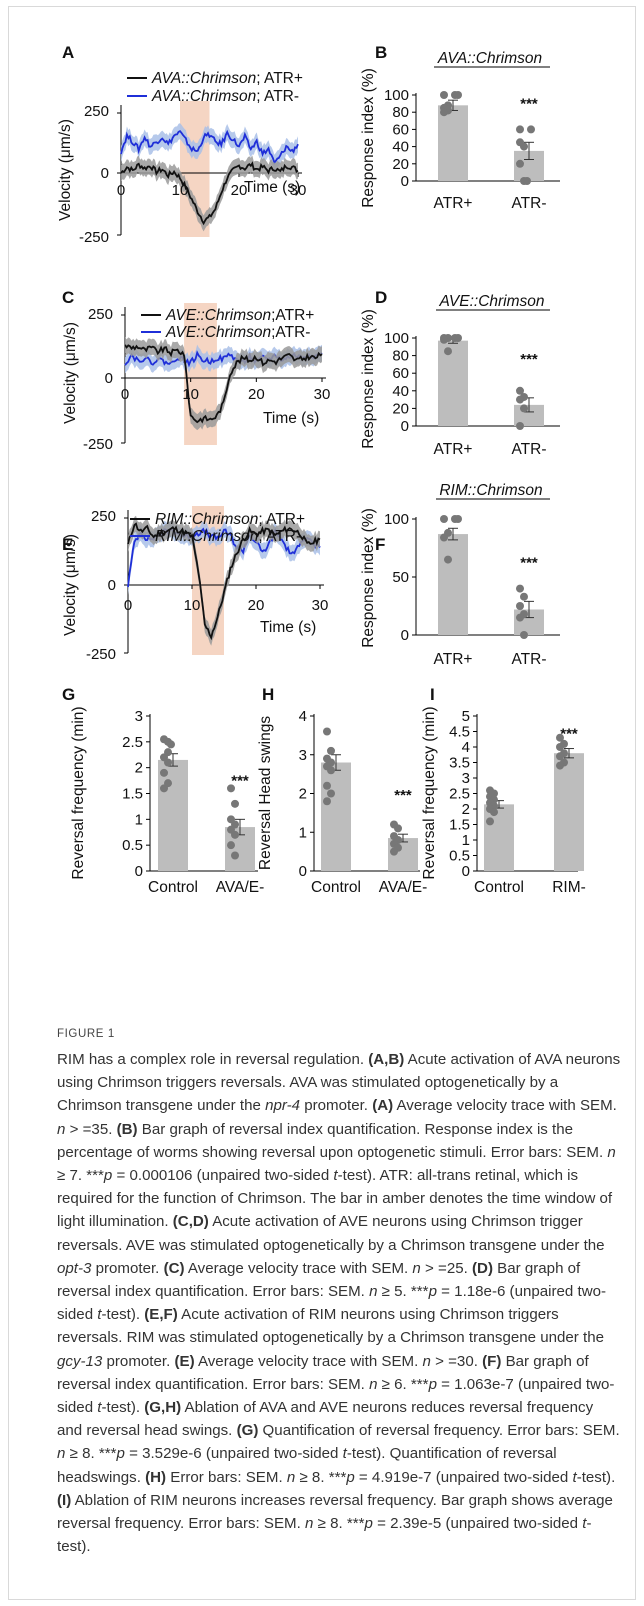 Image resolution: width=644 pixels, height=1606 pixels. What do you see at coordinates (459, 794) in the screenshot?
I see `y-tick-label: 2.5` at bounding box center [459, 794].